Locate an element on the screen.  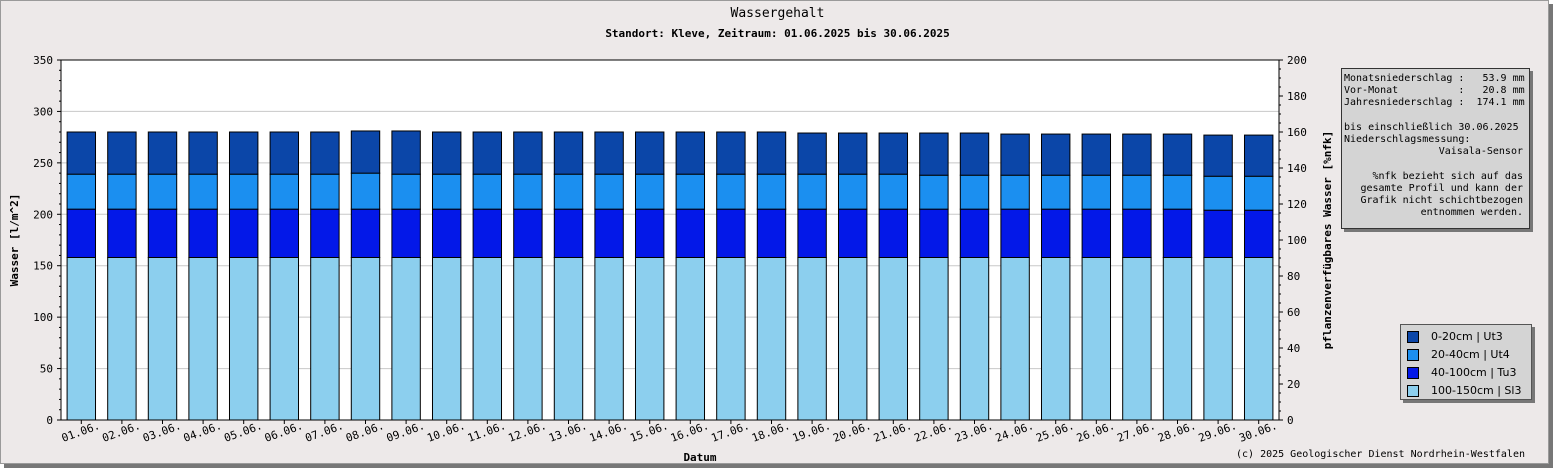
x-tick-label: 21.06. is located at coordinates (893, 432).